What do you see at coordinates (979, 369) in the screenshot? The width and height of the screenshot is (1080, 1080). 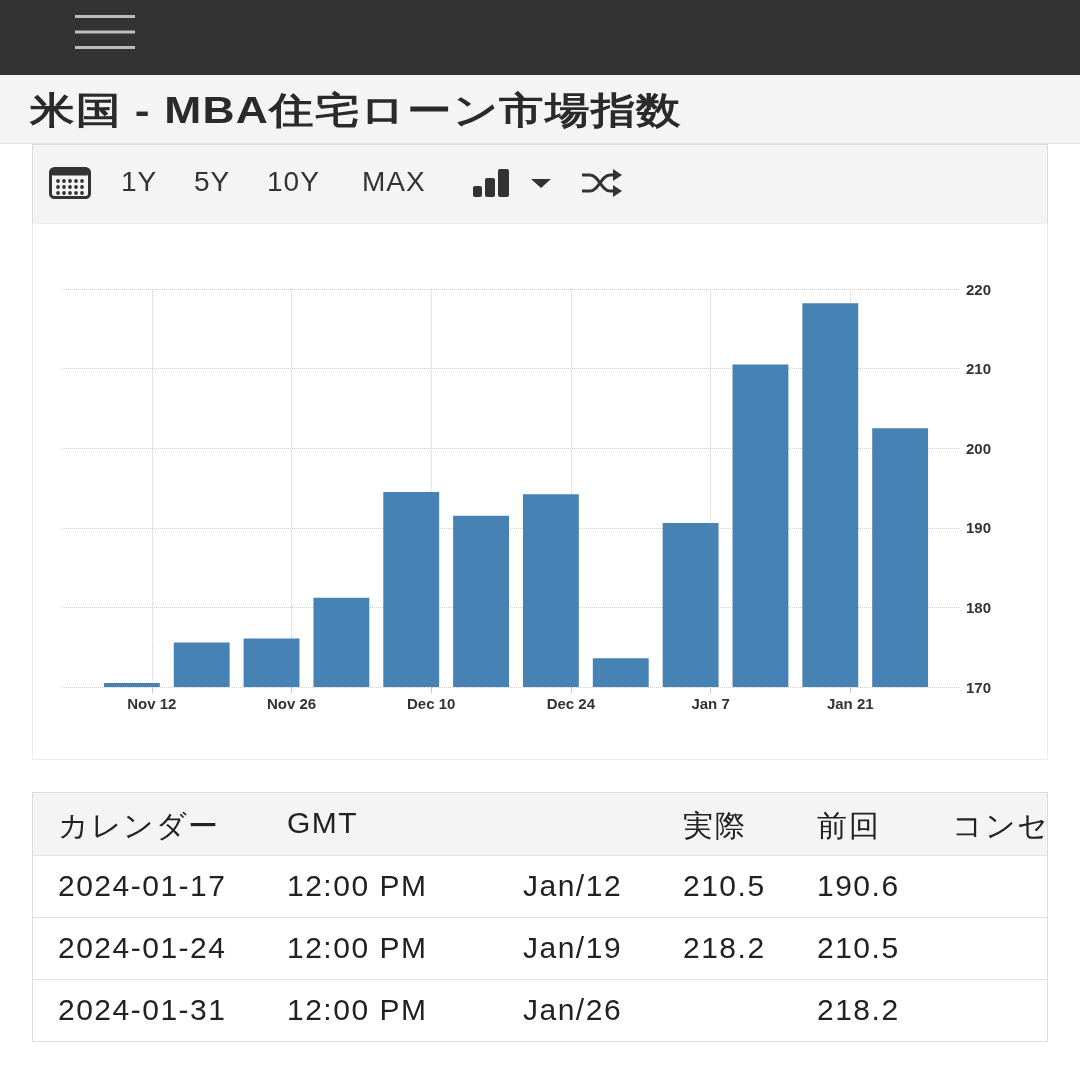 I see `y-tick-label: 210` at bounding box center [979, 369].